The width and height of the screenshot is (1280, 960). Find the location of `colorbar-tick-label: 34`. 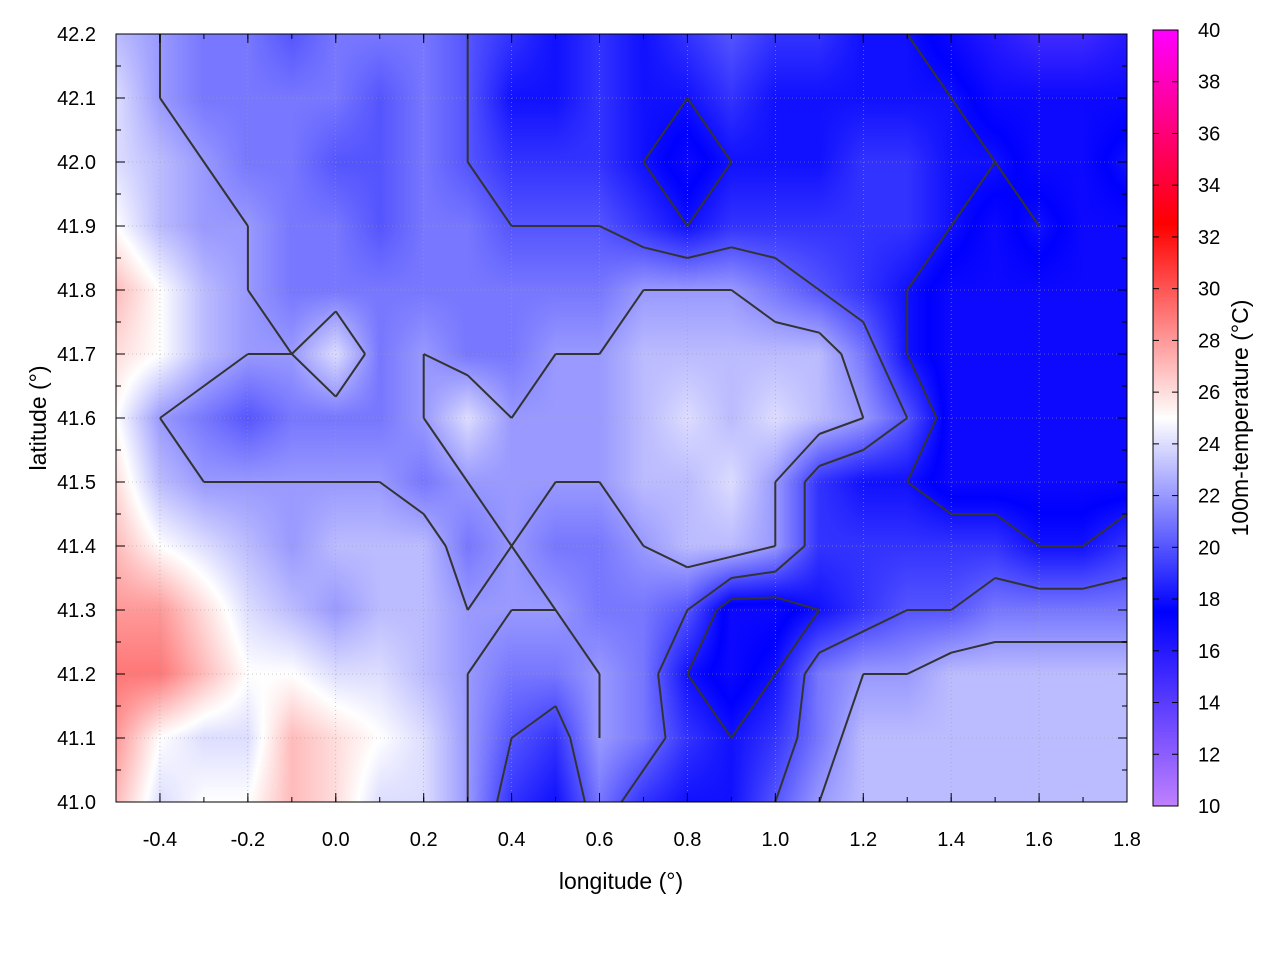

colorbar-tick-label: 34 is located at coordinates (1209, 186).